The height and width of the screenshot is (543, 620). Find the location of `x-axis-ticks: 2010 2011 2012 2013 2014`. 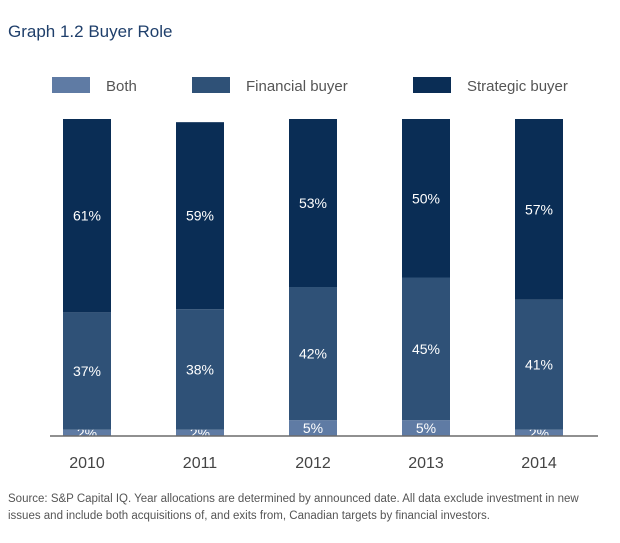

x-axis-ticks: 2010 2011 2012 2013 2014 is located at coordinates (313, 463).